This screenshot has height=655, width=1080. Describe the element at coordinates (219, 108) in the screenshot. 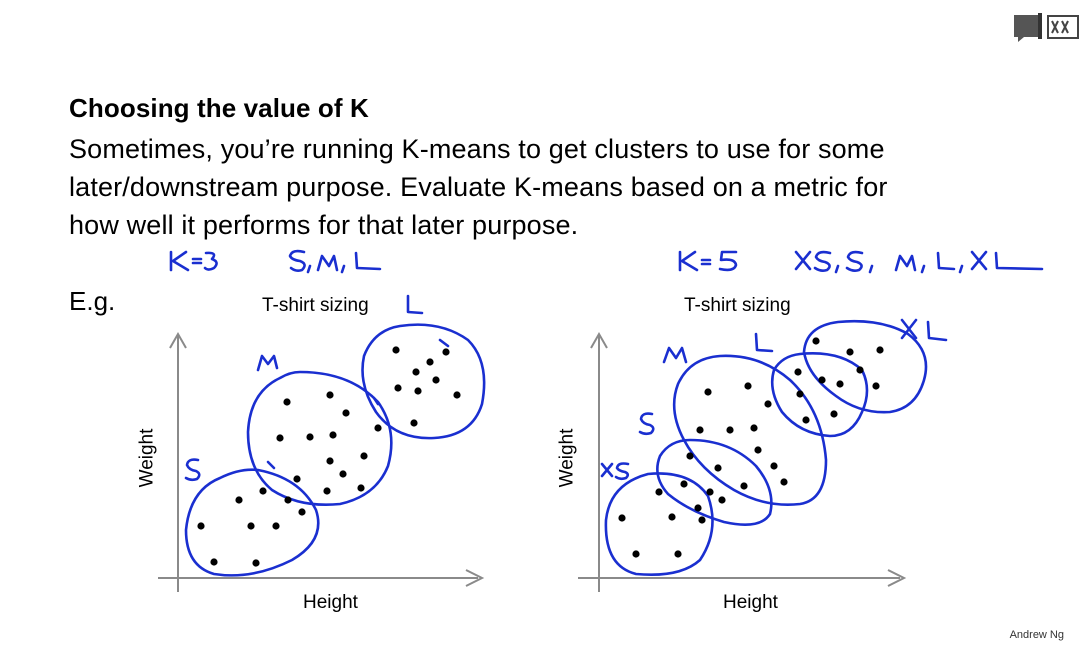

I see `slide-title: Choosing the value of K` at that location.